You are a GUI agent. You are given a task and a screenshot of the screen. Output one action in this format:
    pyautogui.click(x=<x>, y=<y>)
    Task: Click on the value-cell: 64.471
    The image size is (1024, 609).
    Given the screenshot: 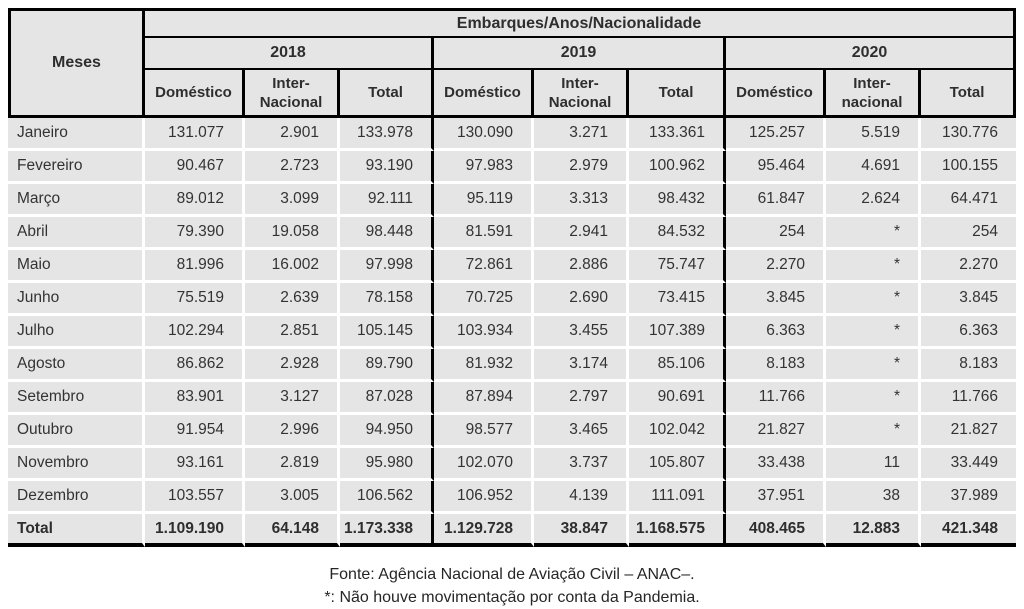 What is the action you would take?
    pyautogui.click(x=969, y=200)
    